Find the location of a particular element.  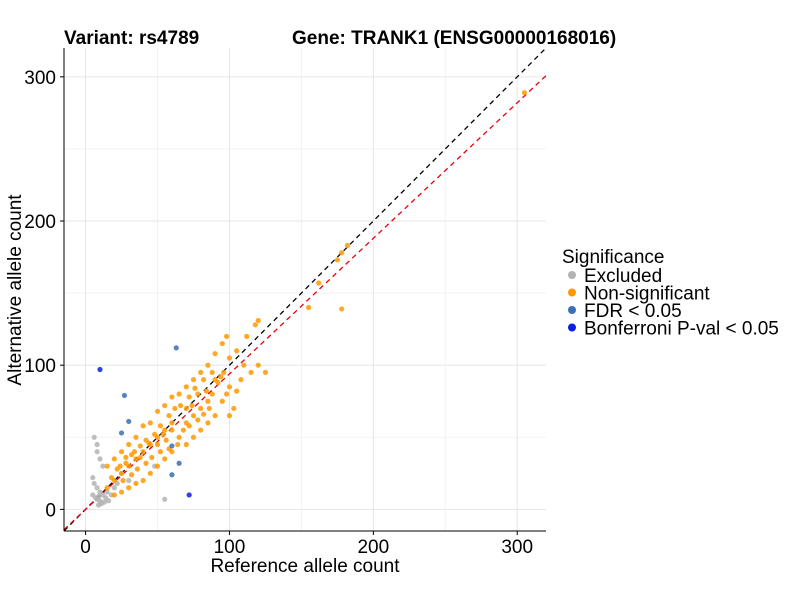

y-tick-label: 300 is located at coordinates (40, 78).